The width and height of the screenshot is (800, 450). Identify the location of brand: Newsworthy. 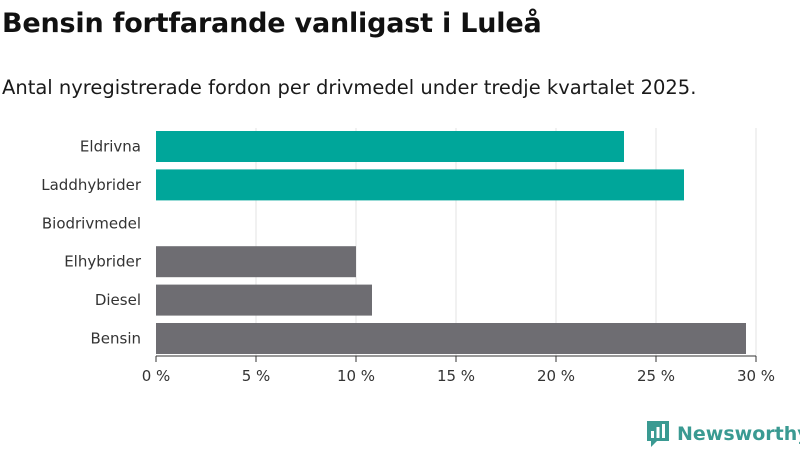
(722, 434).